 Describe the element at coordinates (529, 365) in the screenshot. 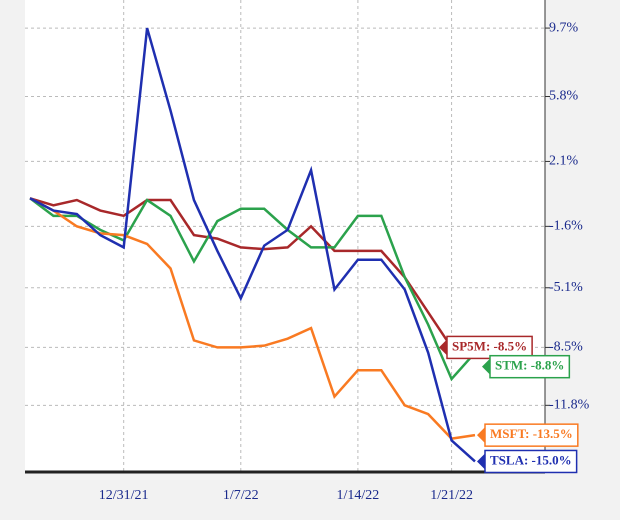

I see `end-label-text: STM: -8.8%` at that location.